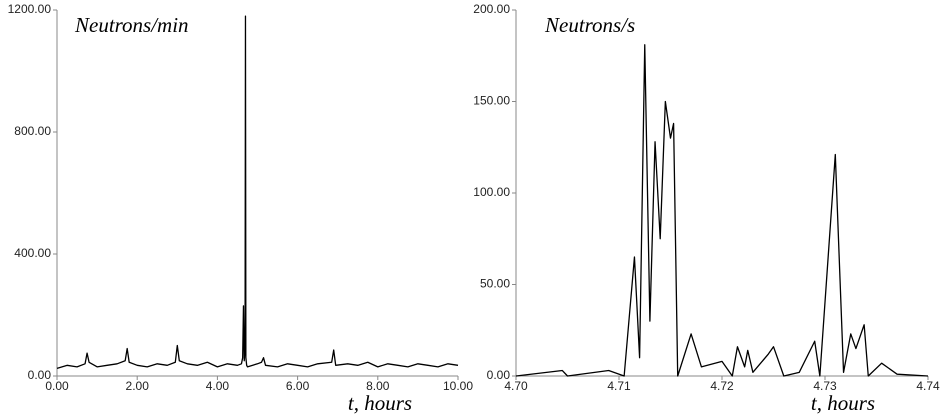 The image size is (941, 417). I want to click on x-tick-label: 2.00, so click(138, 386).